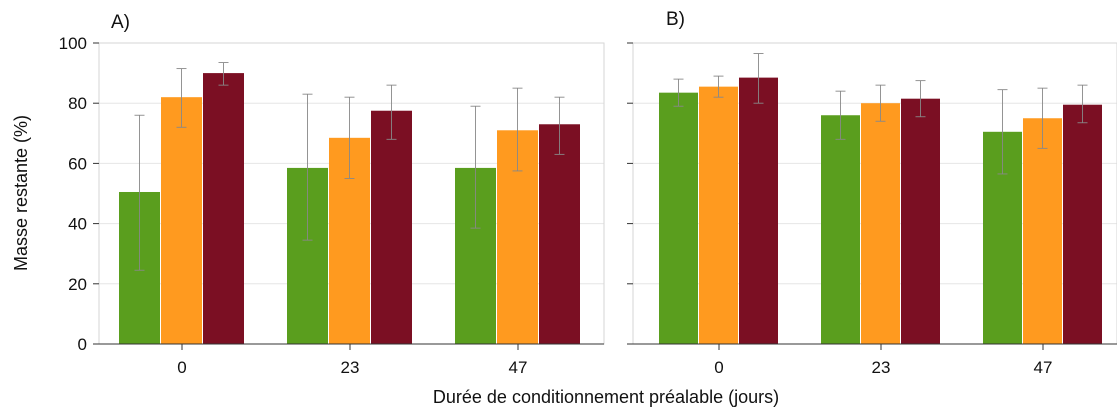  I want to click on y-axis-label: Masse restante (%), so click(21, 193).